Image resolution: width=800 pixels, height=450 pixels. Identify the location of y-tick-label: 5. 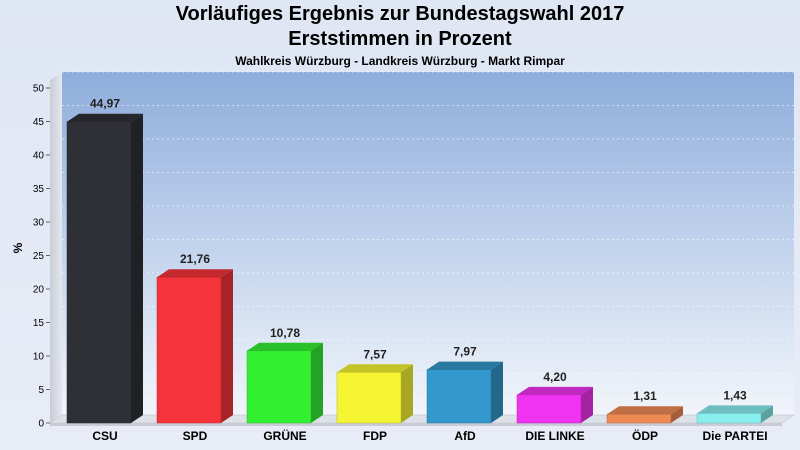
(41, 390).